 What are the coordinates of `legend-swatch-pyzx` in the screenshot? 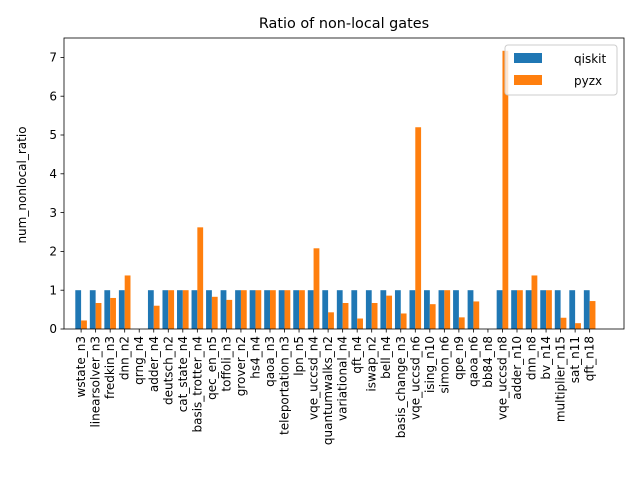 It's located at (528, 80).